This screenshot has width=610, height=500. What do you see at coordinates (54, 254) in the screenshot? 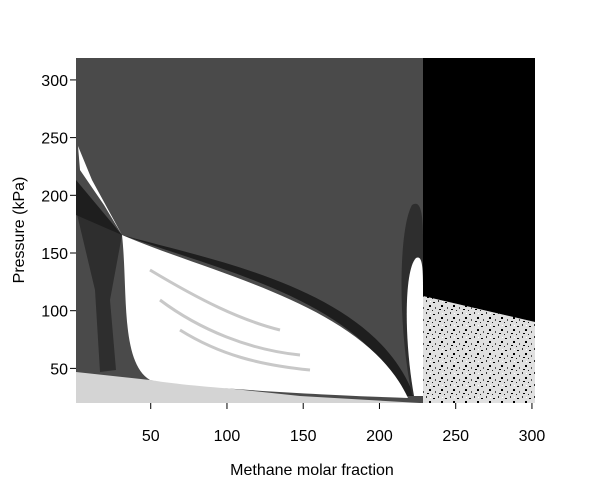
I see `y-tick-label: 150` at bounding box center [54, 254].